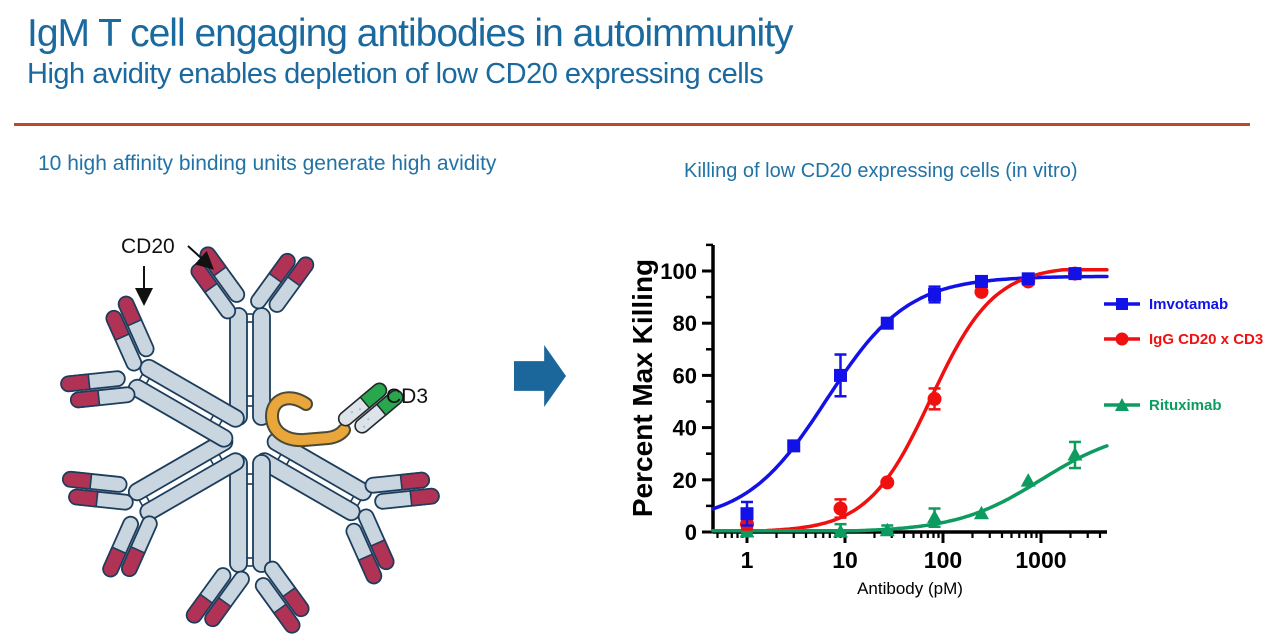 This screenshot has height=643, width=1272. Describe the element at coordinates (642, 388) in the screenshot. I see `y-axis-label: Percent Max Killing` at that location.